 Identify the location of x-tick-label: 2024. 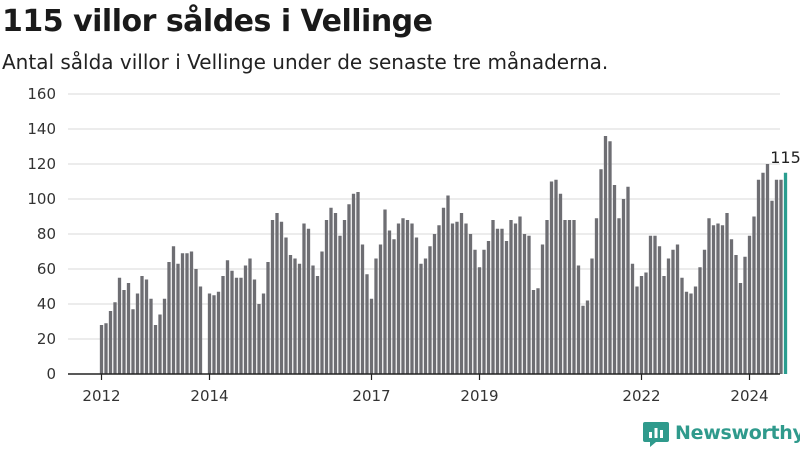
(749, 396).